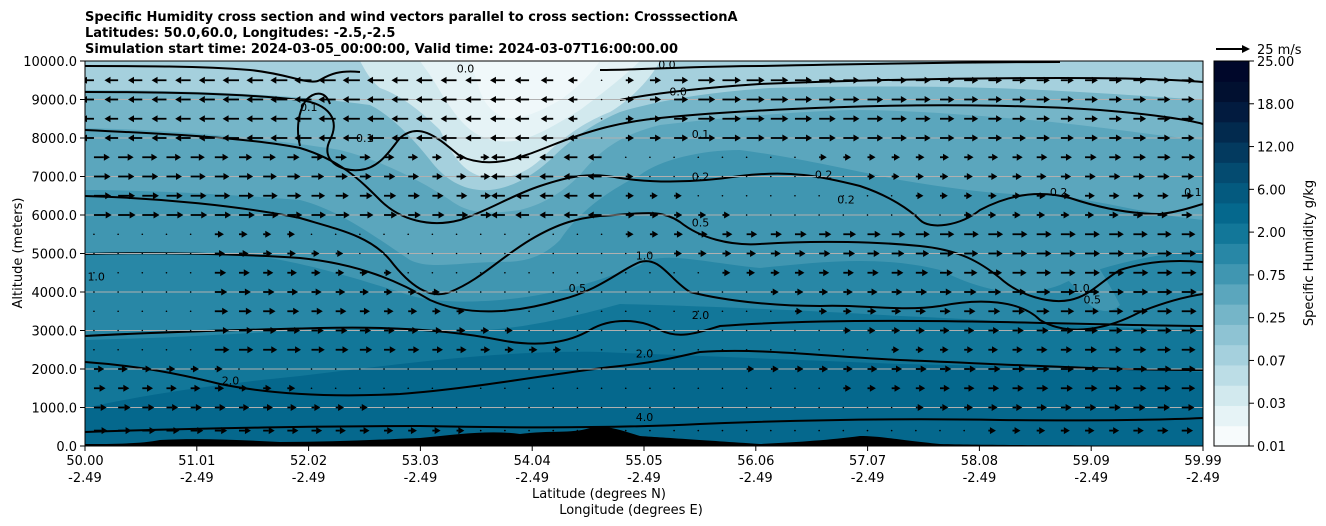  Describe the element at coordinates (55, 255) in the screenshot. I see `y-tick-label: 5000.0` at that location.